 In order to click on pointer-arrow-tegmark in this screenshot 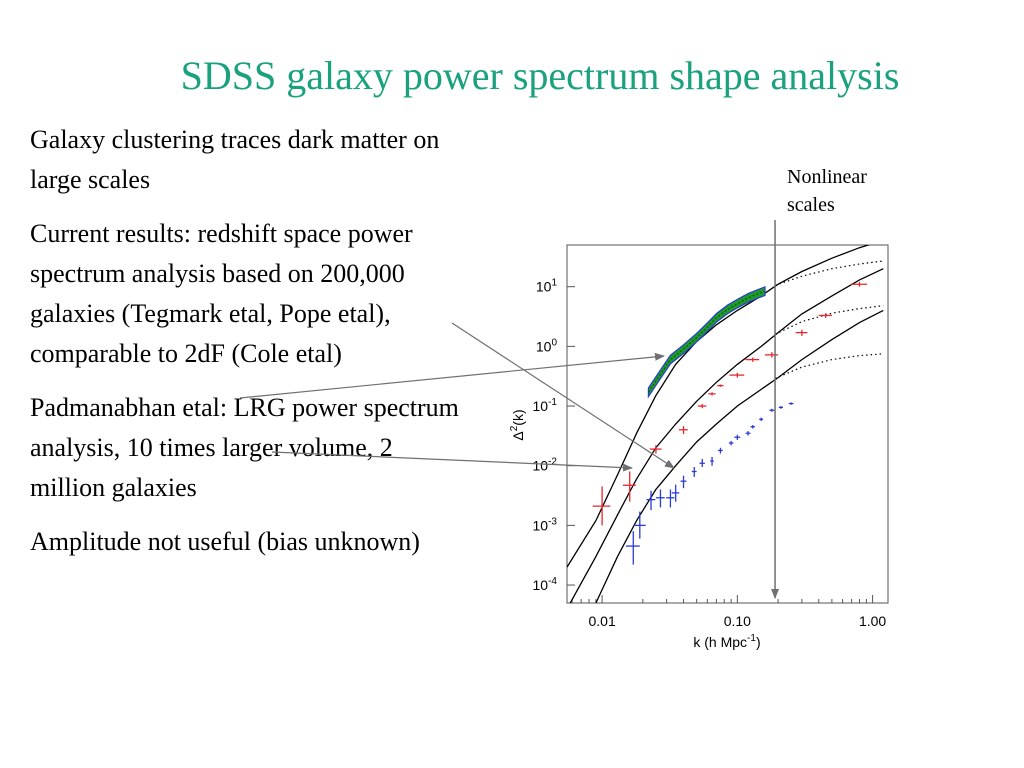, I will do `click(563, 395)`.